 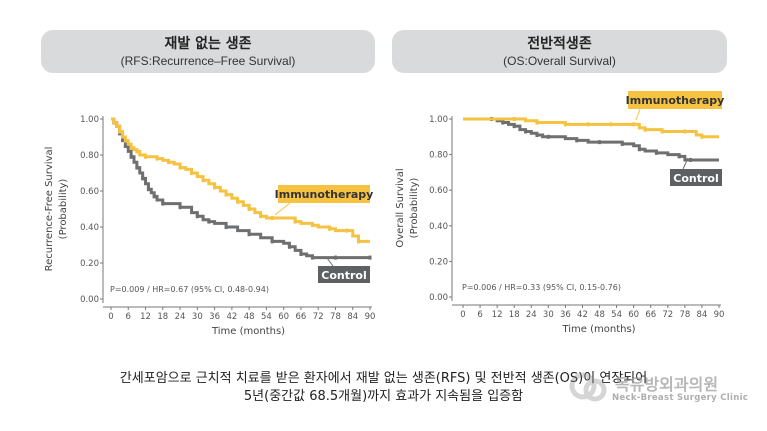 I want to click on os-immunotherapy-pointer, so click(x=638, y=114).